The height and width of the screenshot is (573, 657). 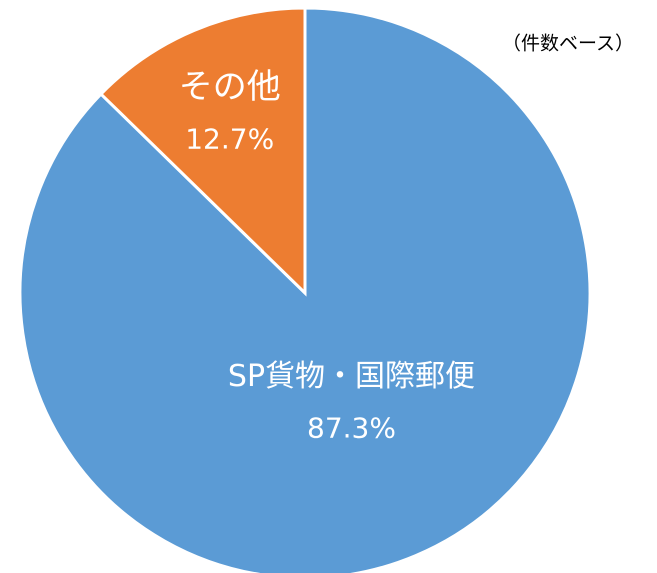 I want to click on chart-subtitle: （件数ベース）, so click(x=568, y=44).